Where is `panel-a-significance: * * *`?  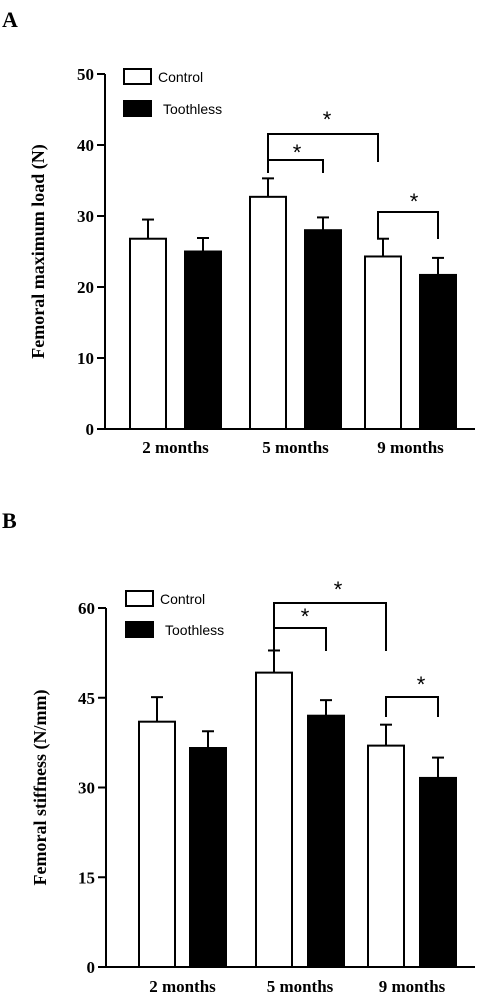 panel-a-significance: * * * is located at coordinates (353, 173).